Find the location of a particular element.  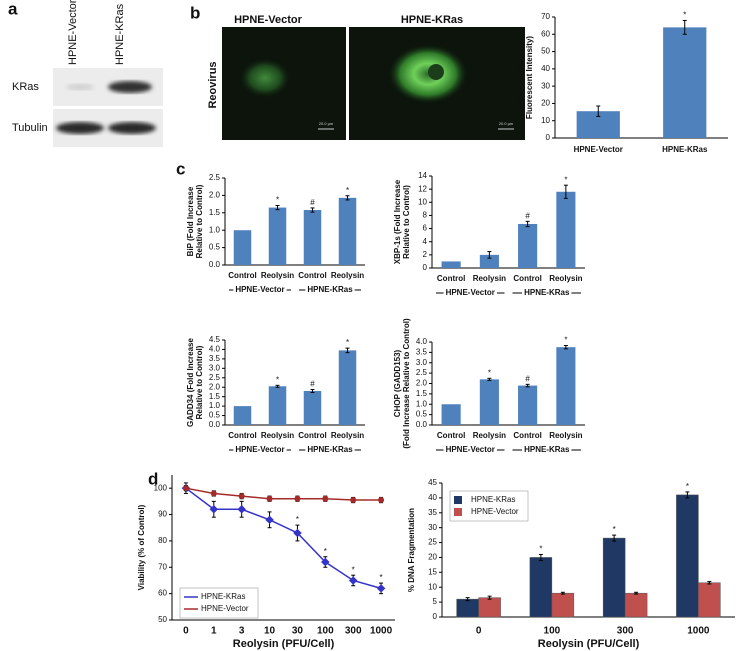

y-tick-label: 3.5 is located at coordinates (422, 351).